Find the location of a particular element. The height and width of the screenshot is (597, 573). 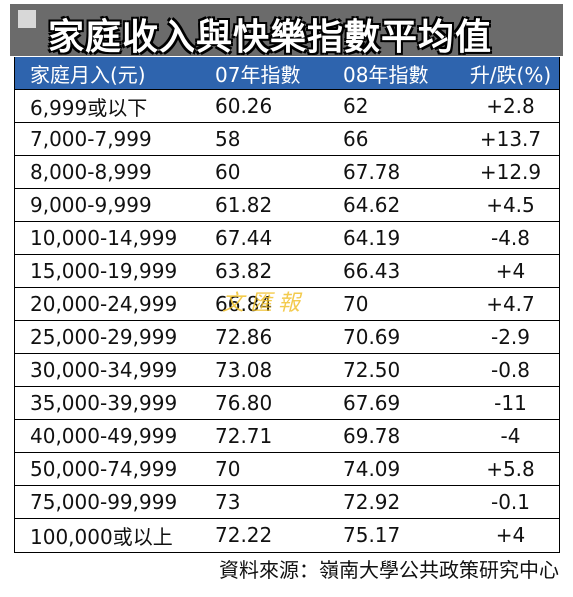

table-cell: 73 is located at coordinates (279, 502).